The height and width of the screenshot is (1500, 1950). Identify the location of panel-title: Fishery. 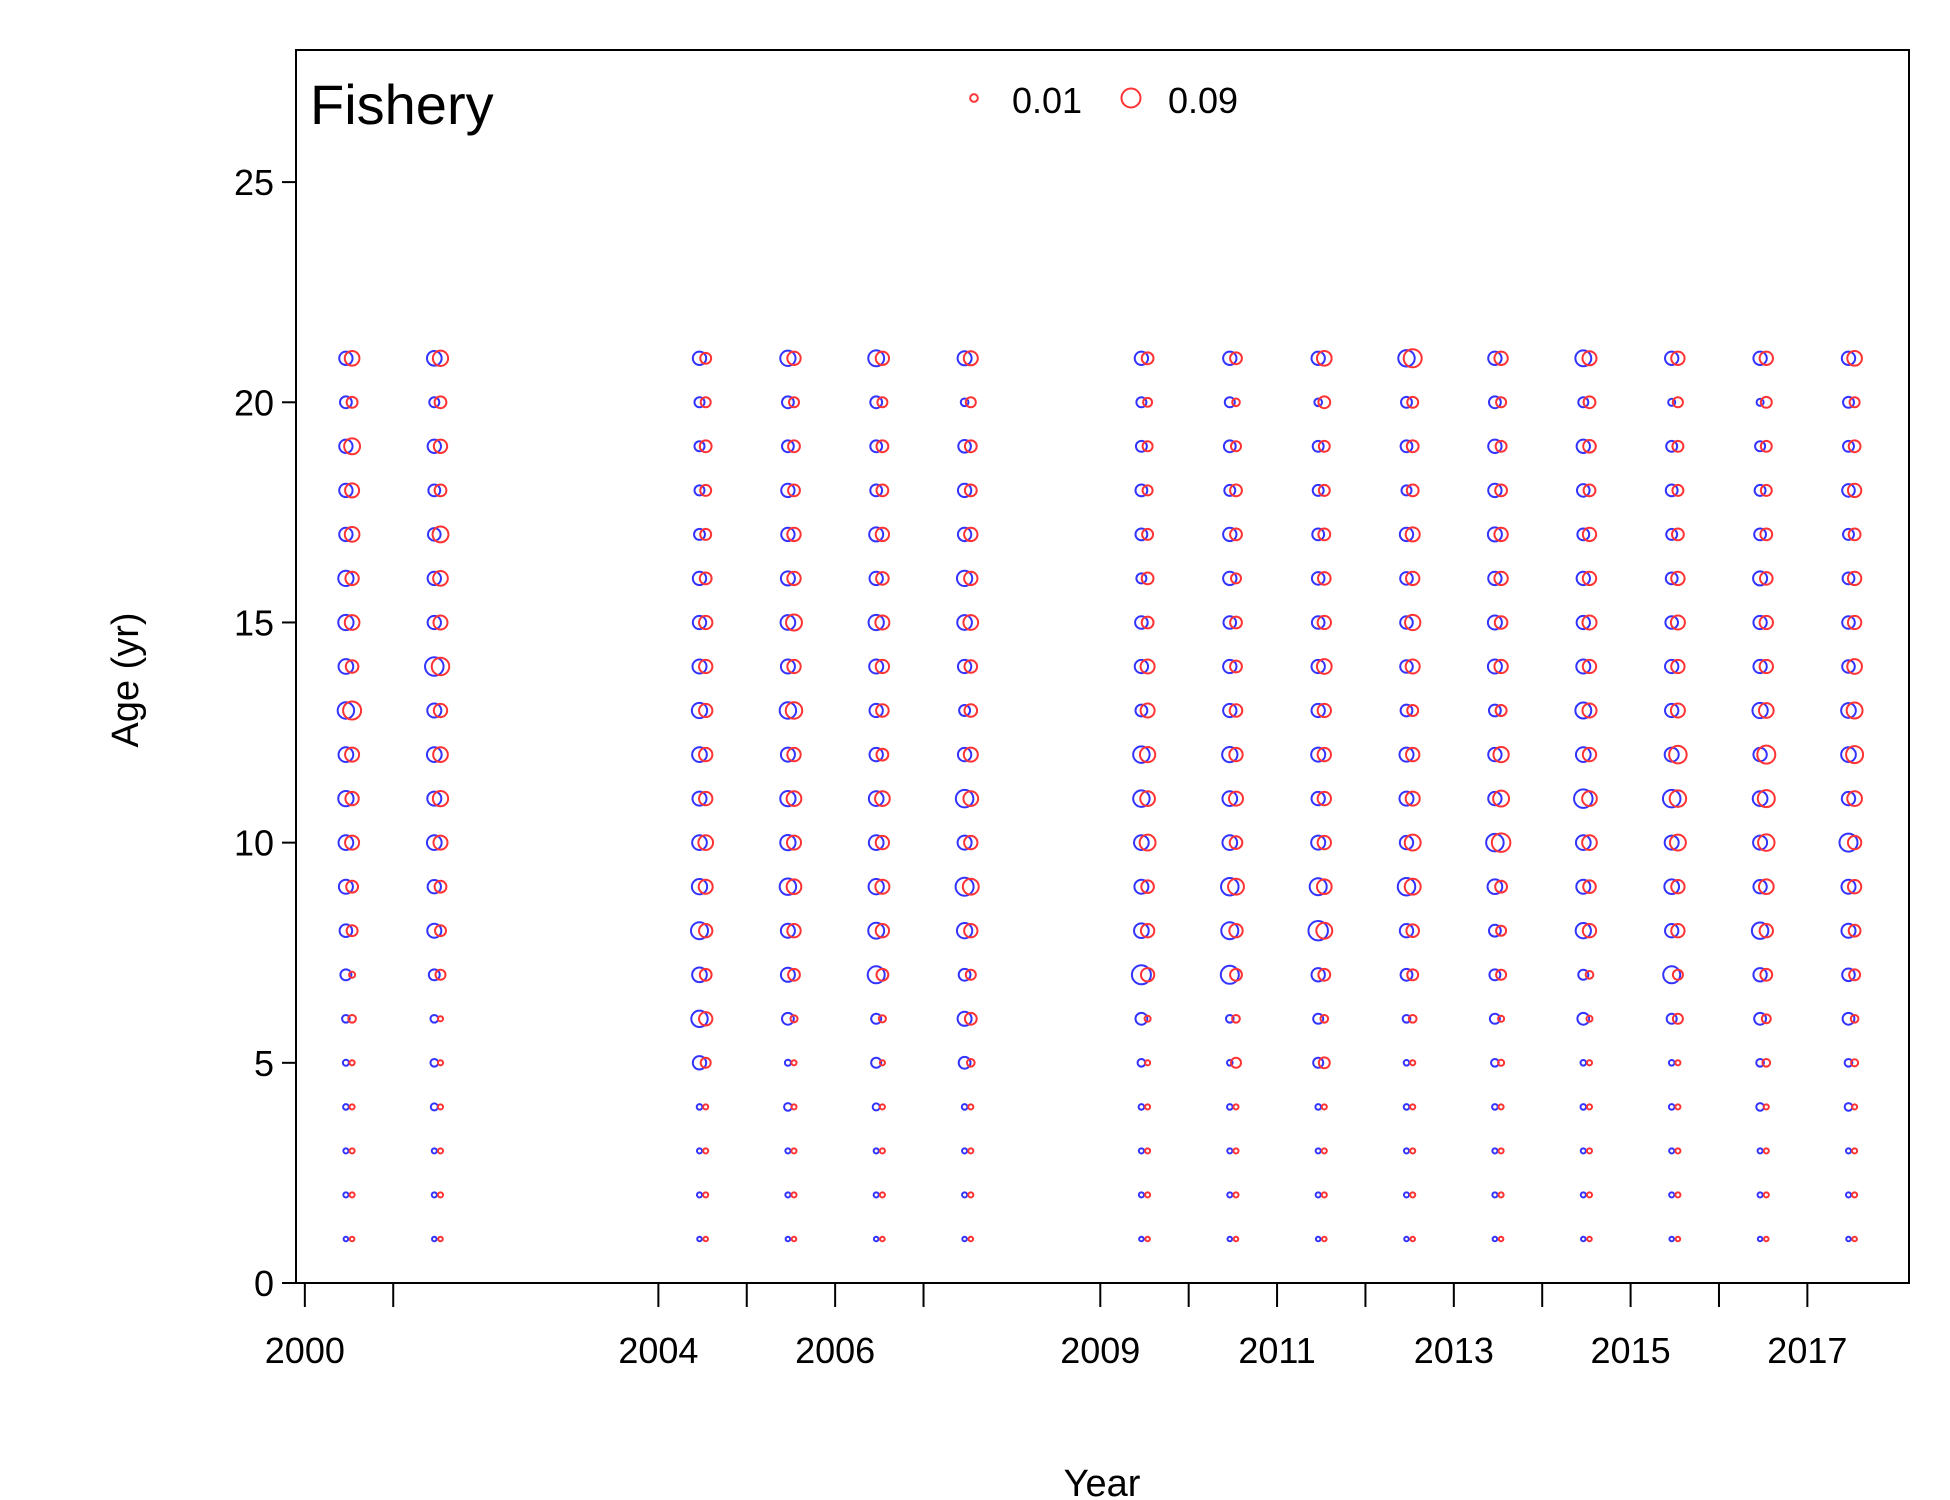
(402, 104).